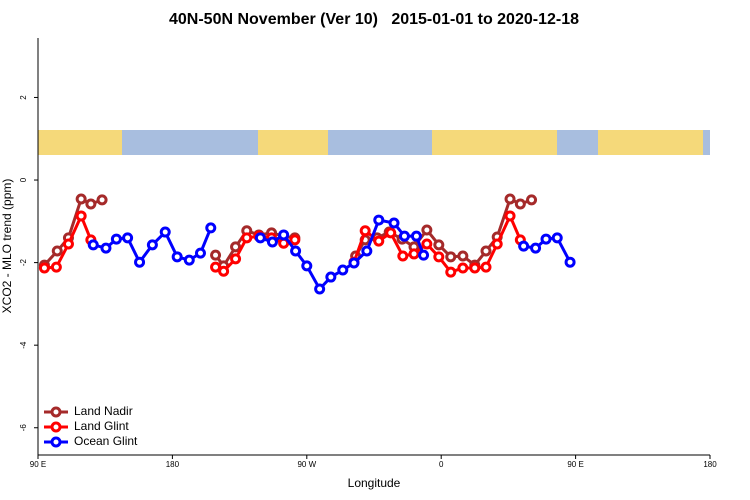  Describe the element at coordinates (374, 483) in the screenshot. I see `x-axis-label: Longitude` at that location.